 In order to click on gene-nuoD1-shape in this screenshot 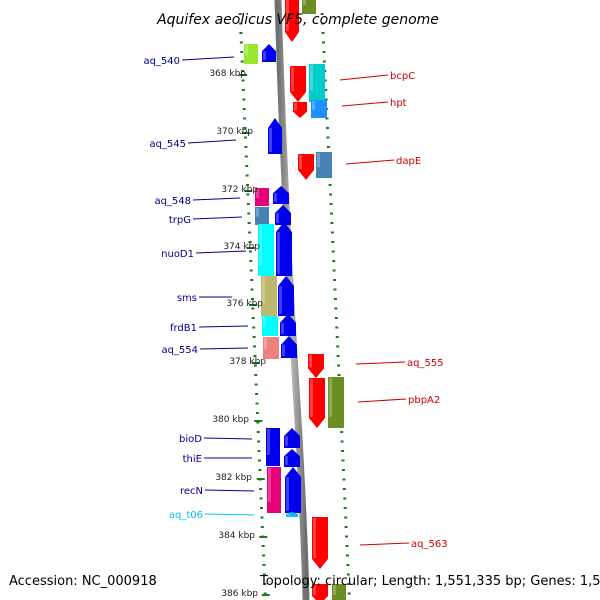, I will do `click(284, 249)`.